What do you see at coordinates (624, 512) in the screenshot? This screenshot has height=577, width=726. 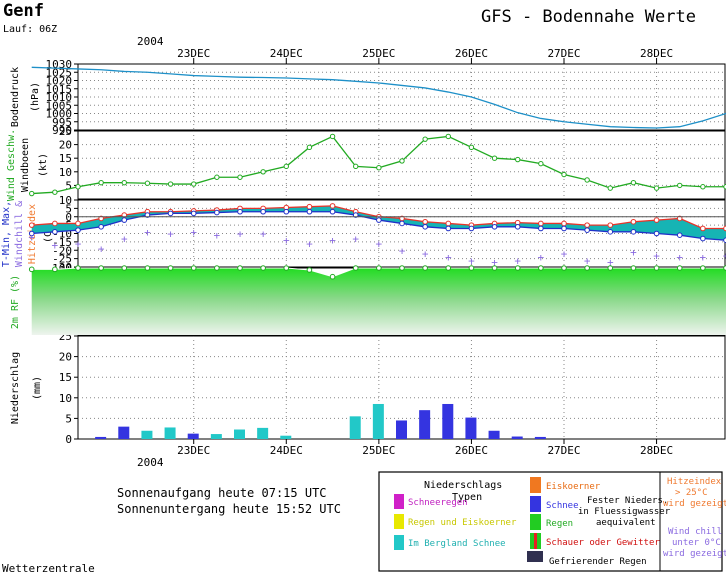 I see `legend-fester-2: in Fluessigwasser` at bounding box center [624, 512].